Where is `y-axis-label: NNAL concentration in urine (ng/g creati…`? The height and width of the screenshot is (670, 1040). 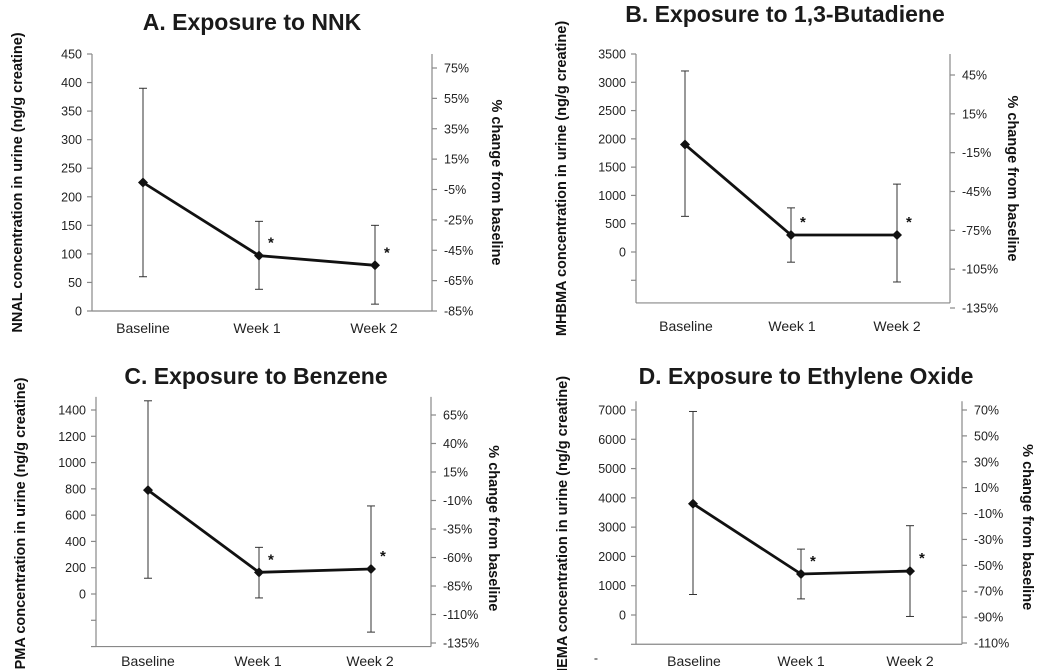 y-axis-label: NNAL concentration in urine (ng/g creati… is located at coordinates (18, 182).